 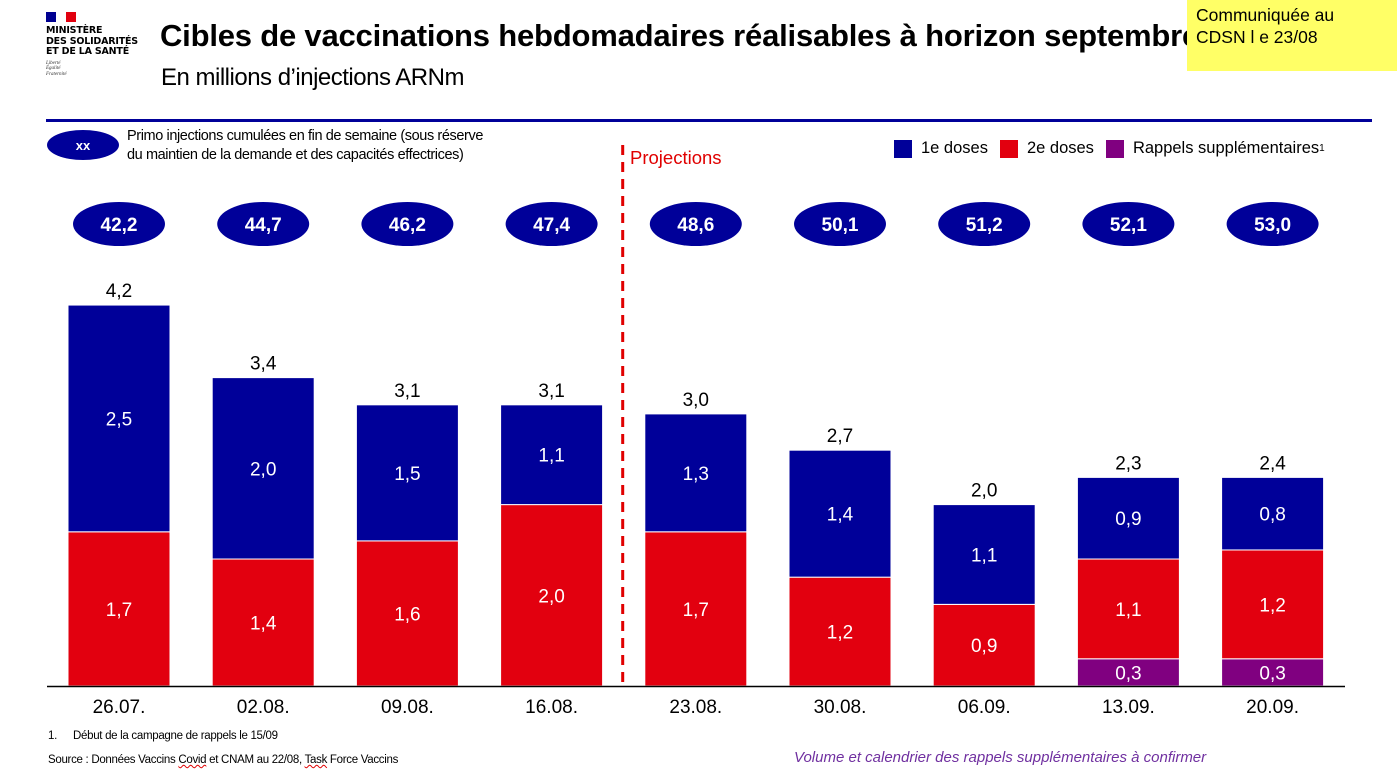 What do you see at coordinates (695, 707) in the screenshot?
I see `x-tick-label: 23.08.` at bounding box center [695, 707].